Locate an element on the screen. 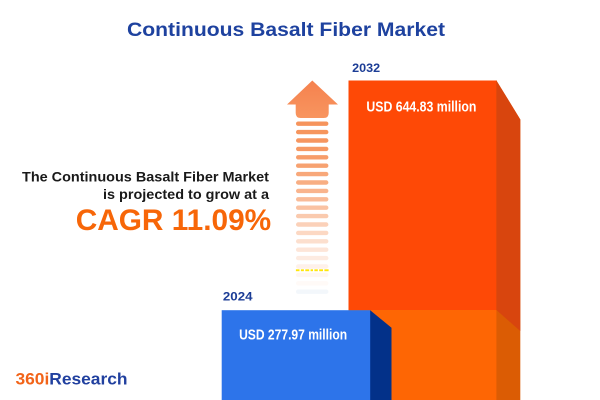 Image resolution: width=600 pixels, height=400 pixels. svg-text: 2032 is located at coordinates (366, 68).